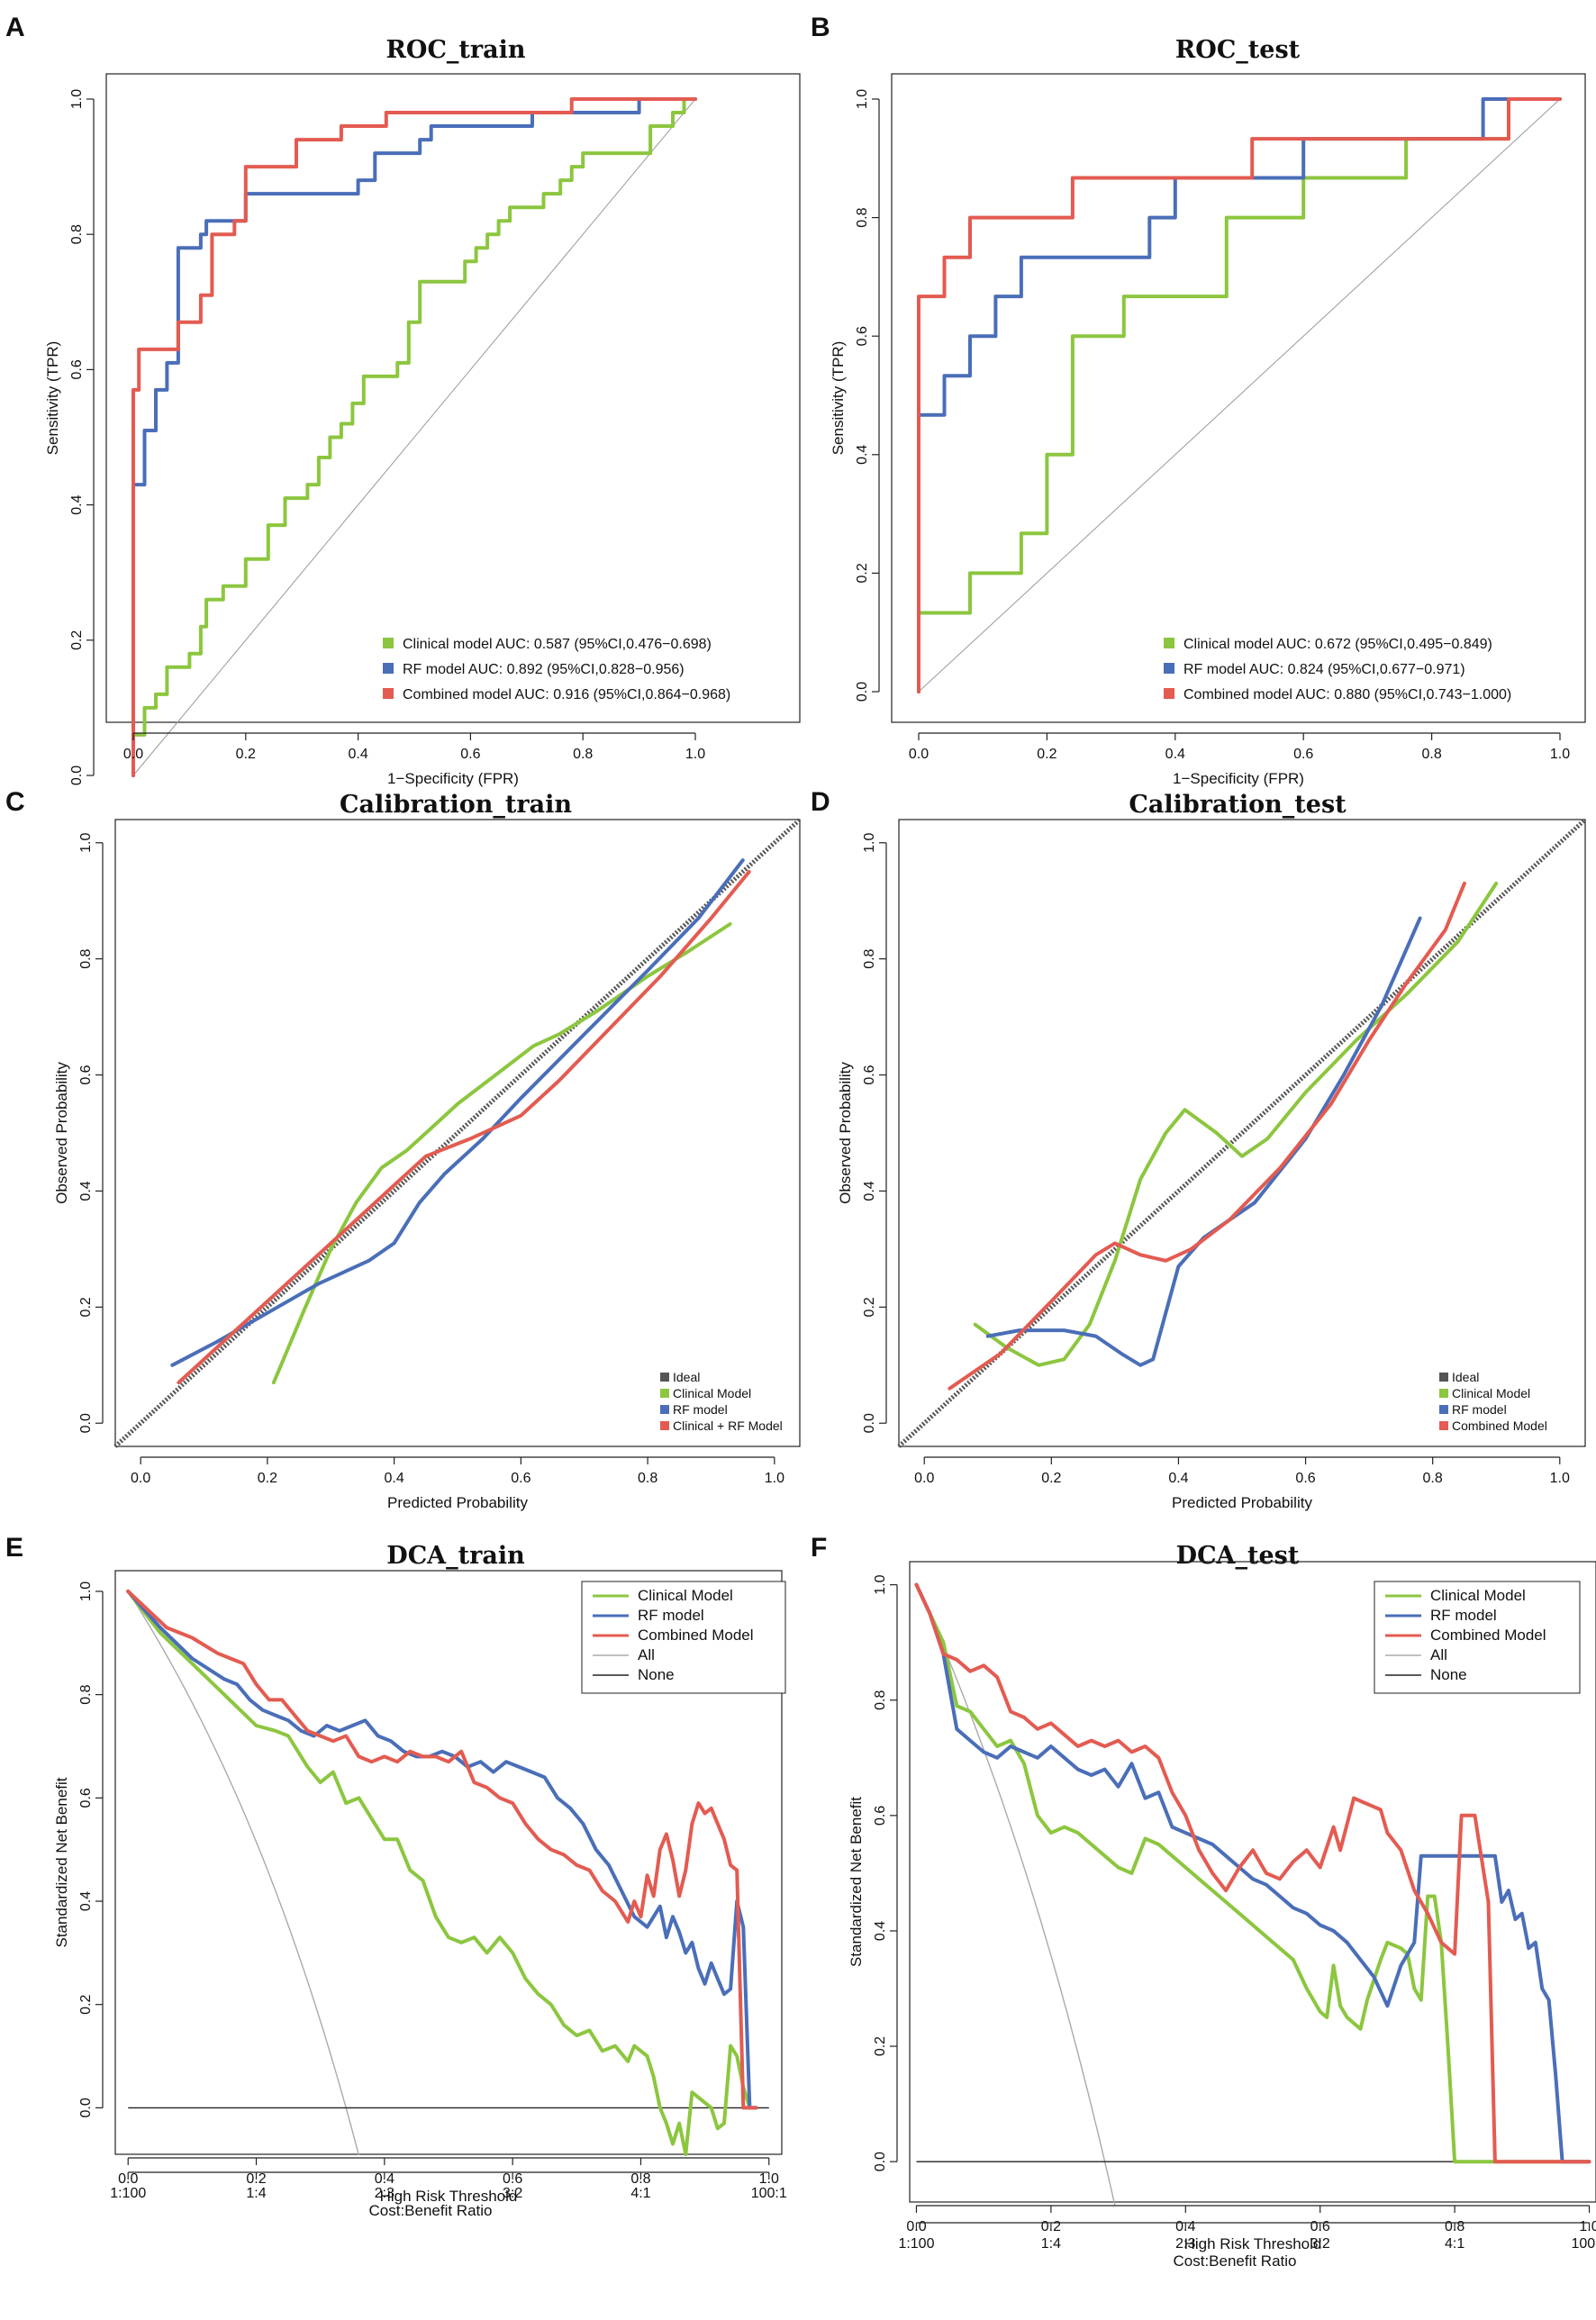 This screenshot has height=2320, width=1596. I want to click on chart-title: ROC_train, so click(455, 50).